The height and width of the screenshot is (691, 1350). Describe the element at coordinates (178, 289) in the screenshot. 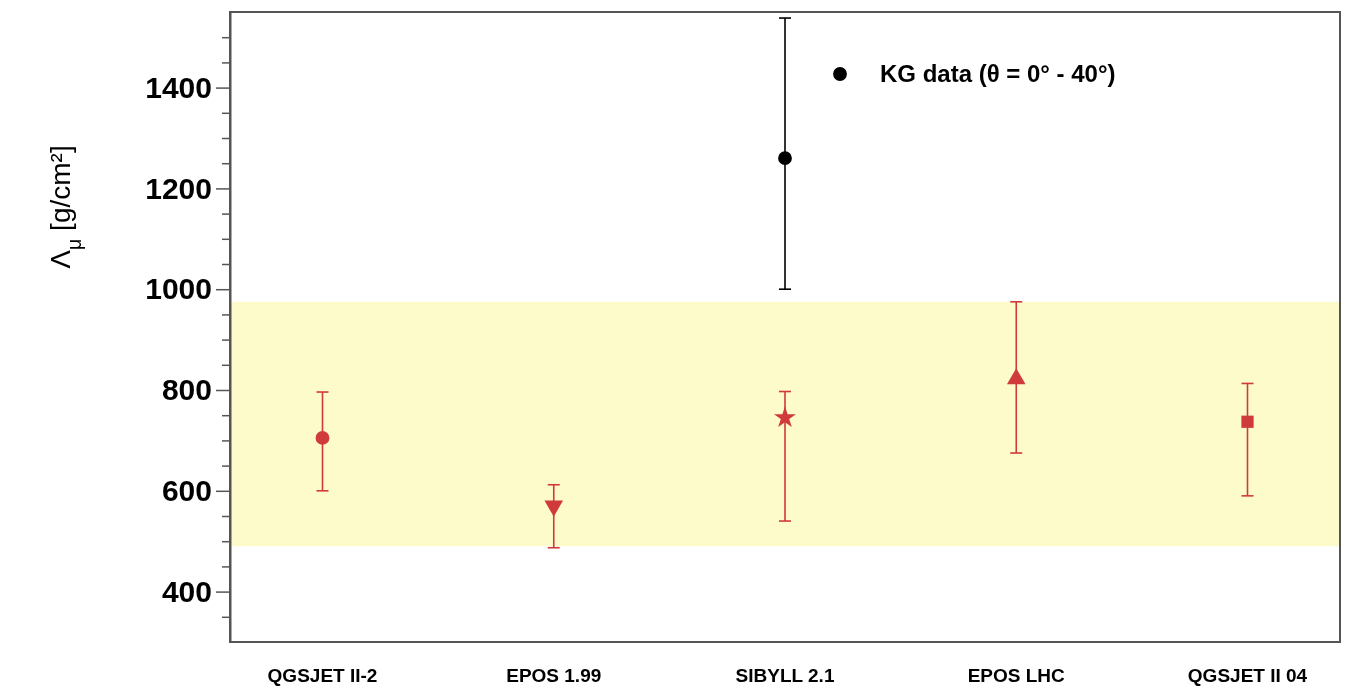

I see `y-tick-label: 1000` at that location.